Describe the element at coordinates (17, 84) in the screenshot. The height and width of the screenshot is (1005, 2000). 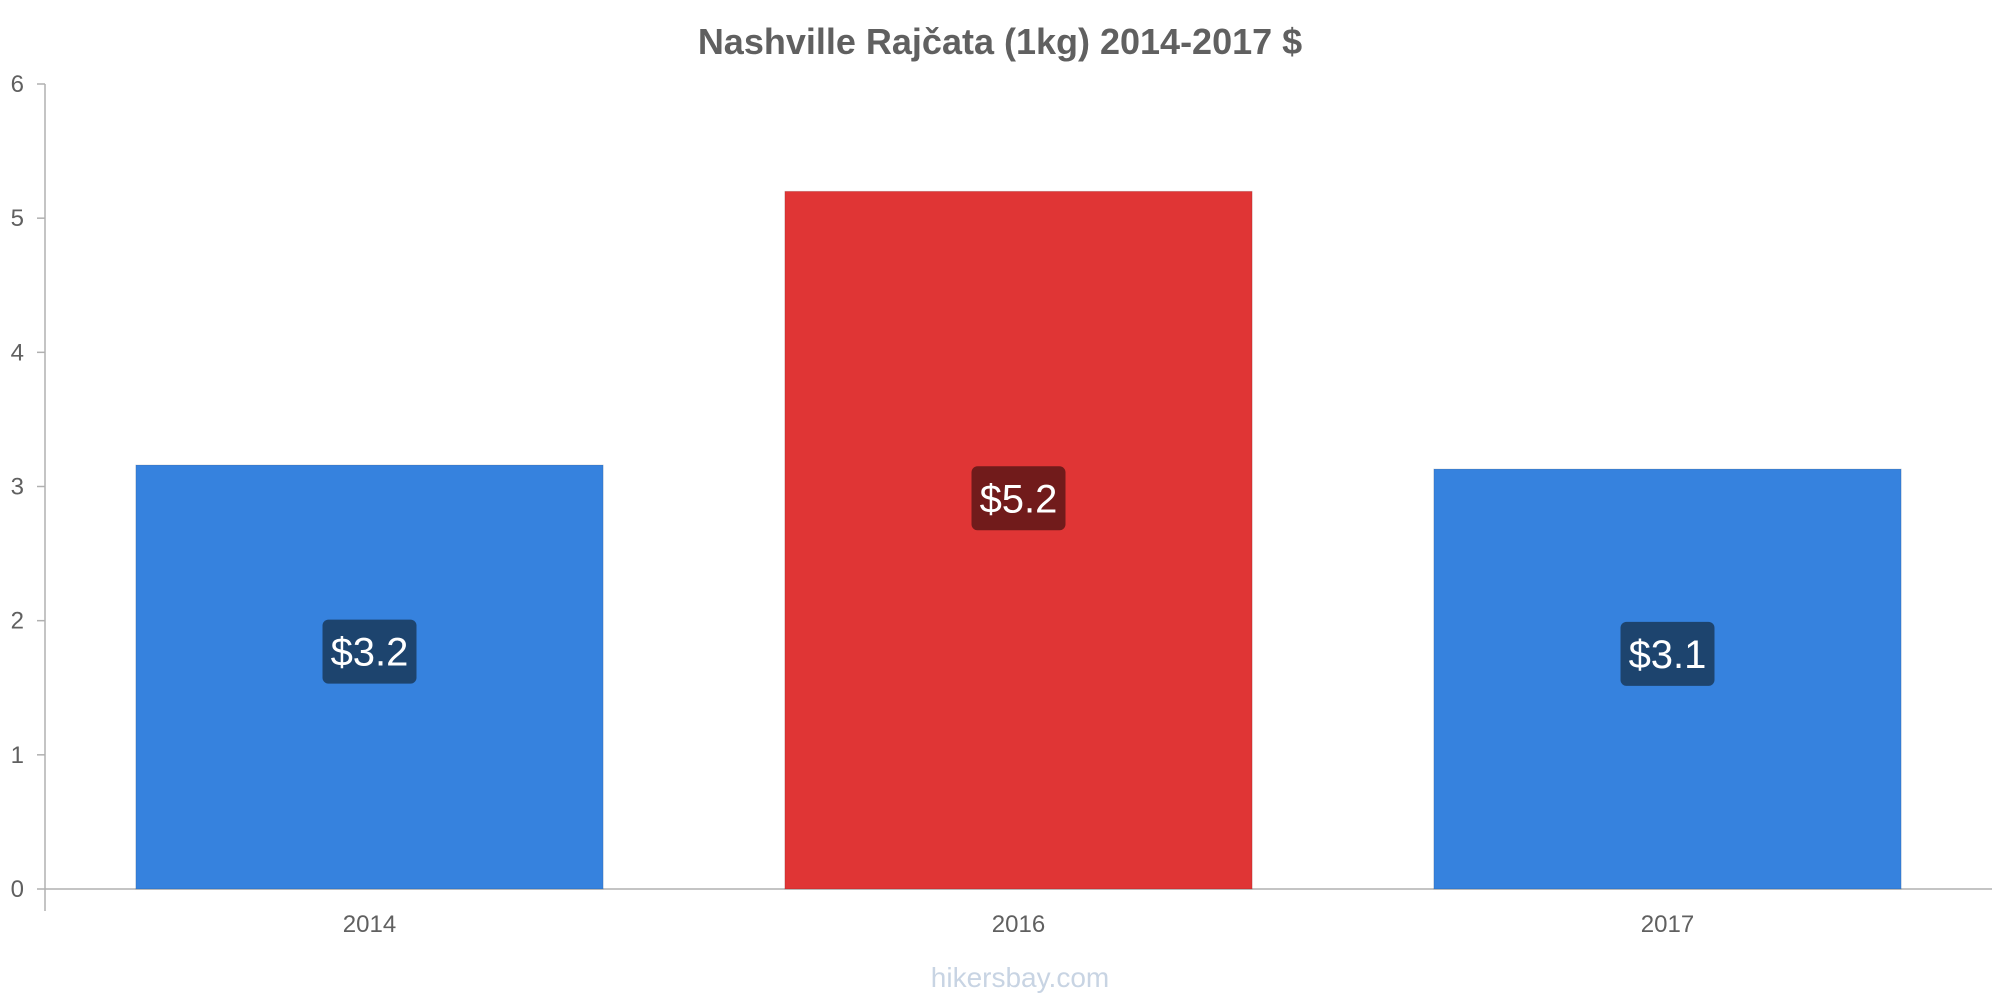
I see `y-tick-label: 6` at that location.